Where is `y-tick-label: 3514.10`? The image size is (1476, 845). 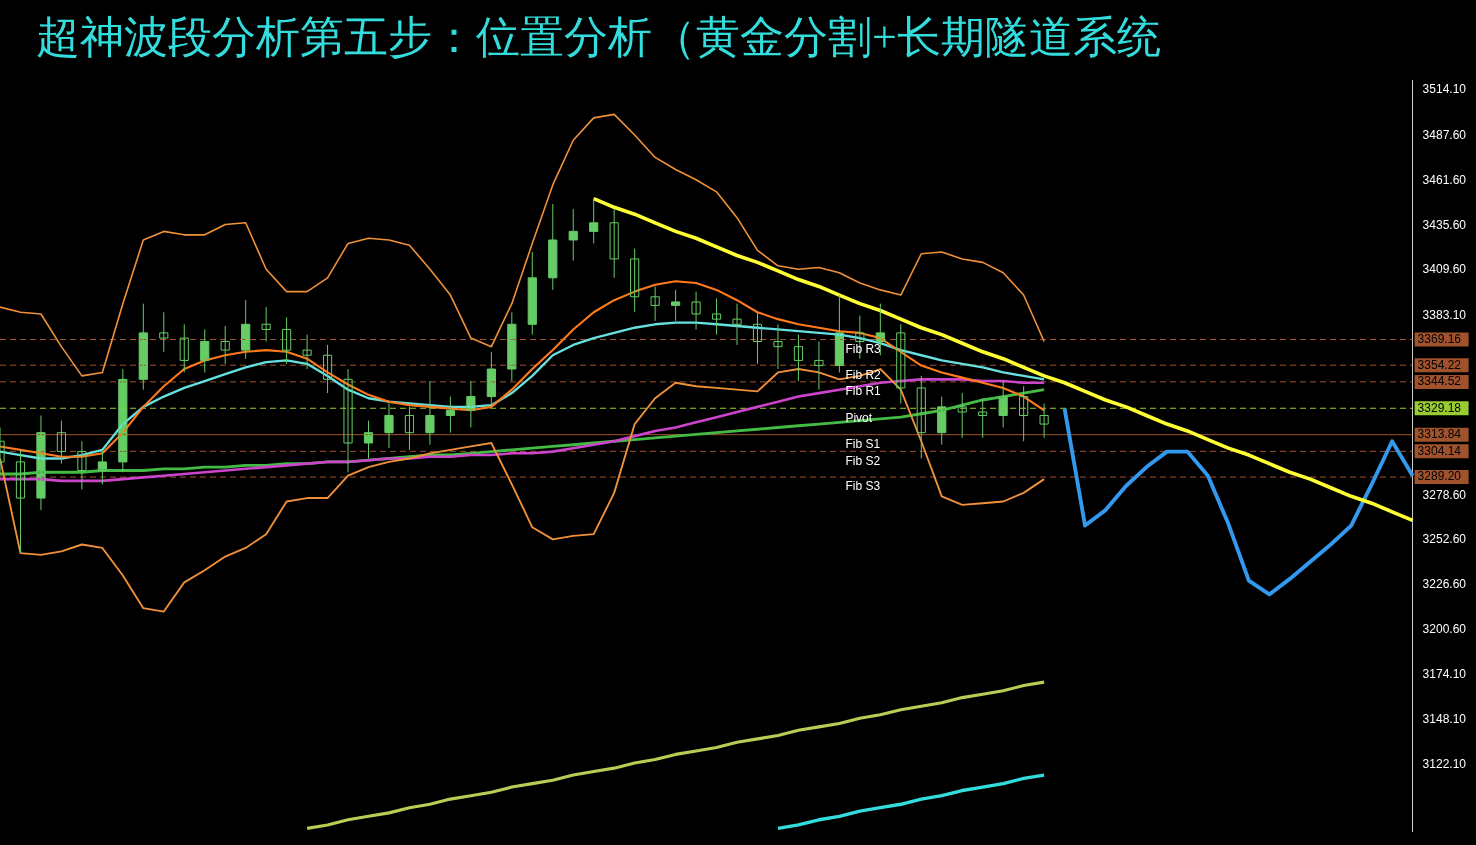 y-tick-label: 3514.10 is located at coordinates (1444, 89).